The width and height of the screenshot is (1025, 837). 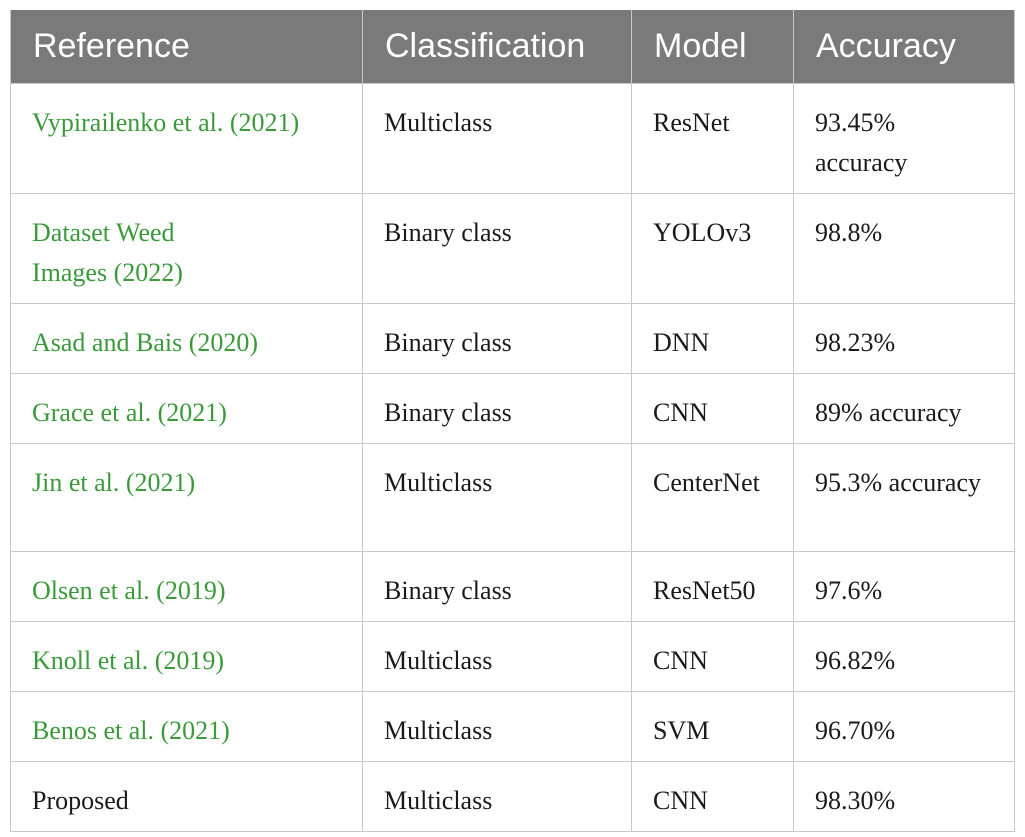 What do you see at coordinates (712, 726) in the screenshot?
I see `model-cell: SVM` at bounding box center [712, 726].